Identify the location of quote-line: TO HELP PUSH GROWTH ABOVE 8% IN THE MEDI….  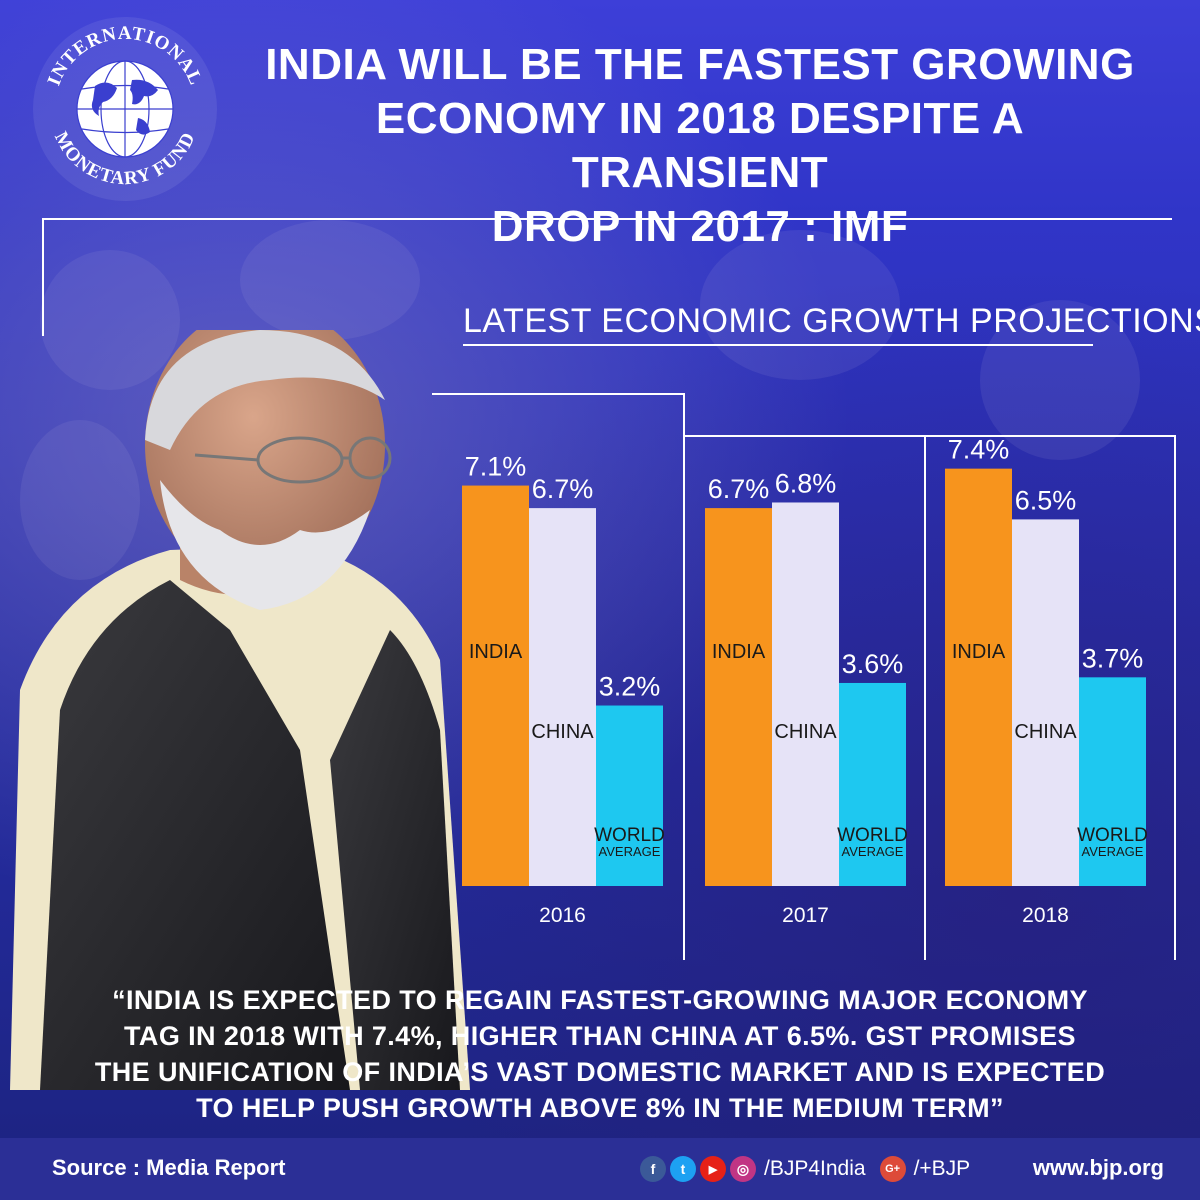
(600, 1108).